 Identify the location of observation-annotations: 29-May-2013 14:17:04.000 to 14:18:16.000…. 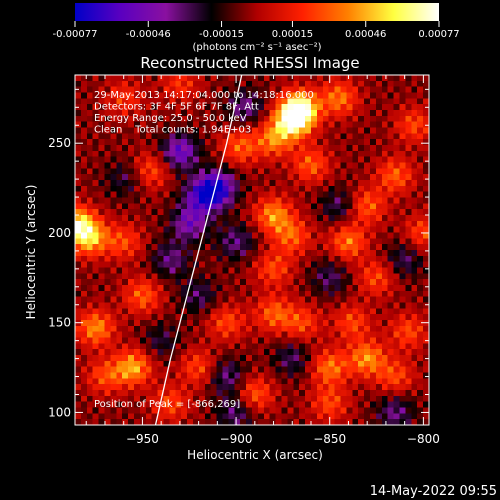
(204, 113).